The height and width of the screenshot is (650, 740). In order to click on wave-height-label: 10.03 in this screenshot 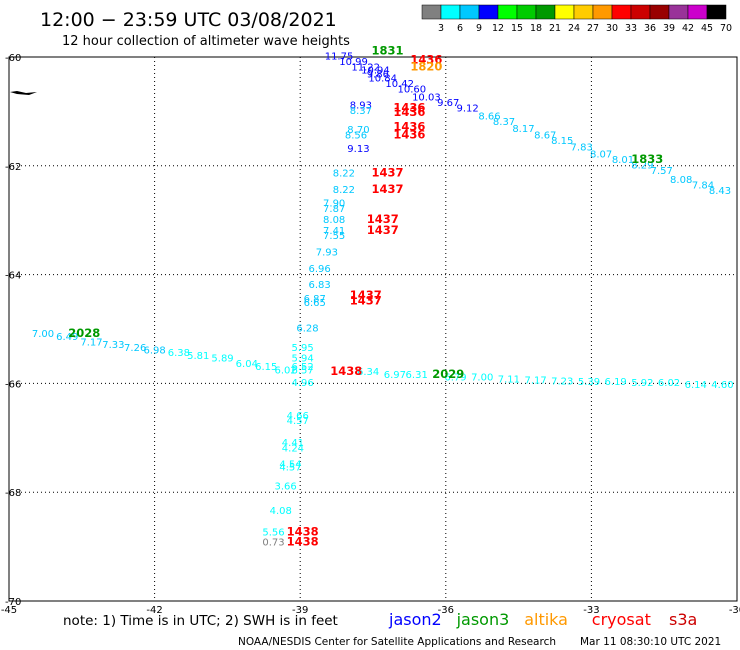, I will do `click(426, 98)`.